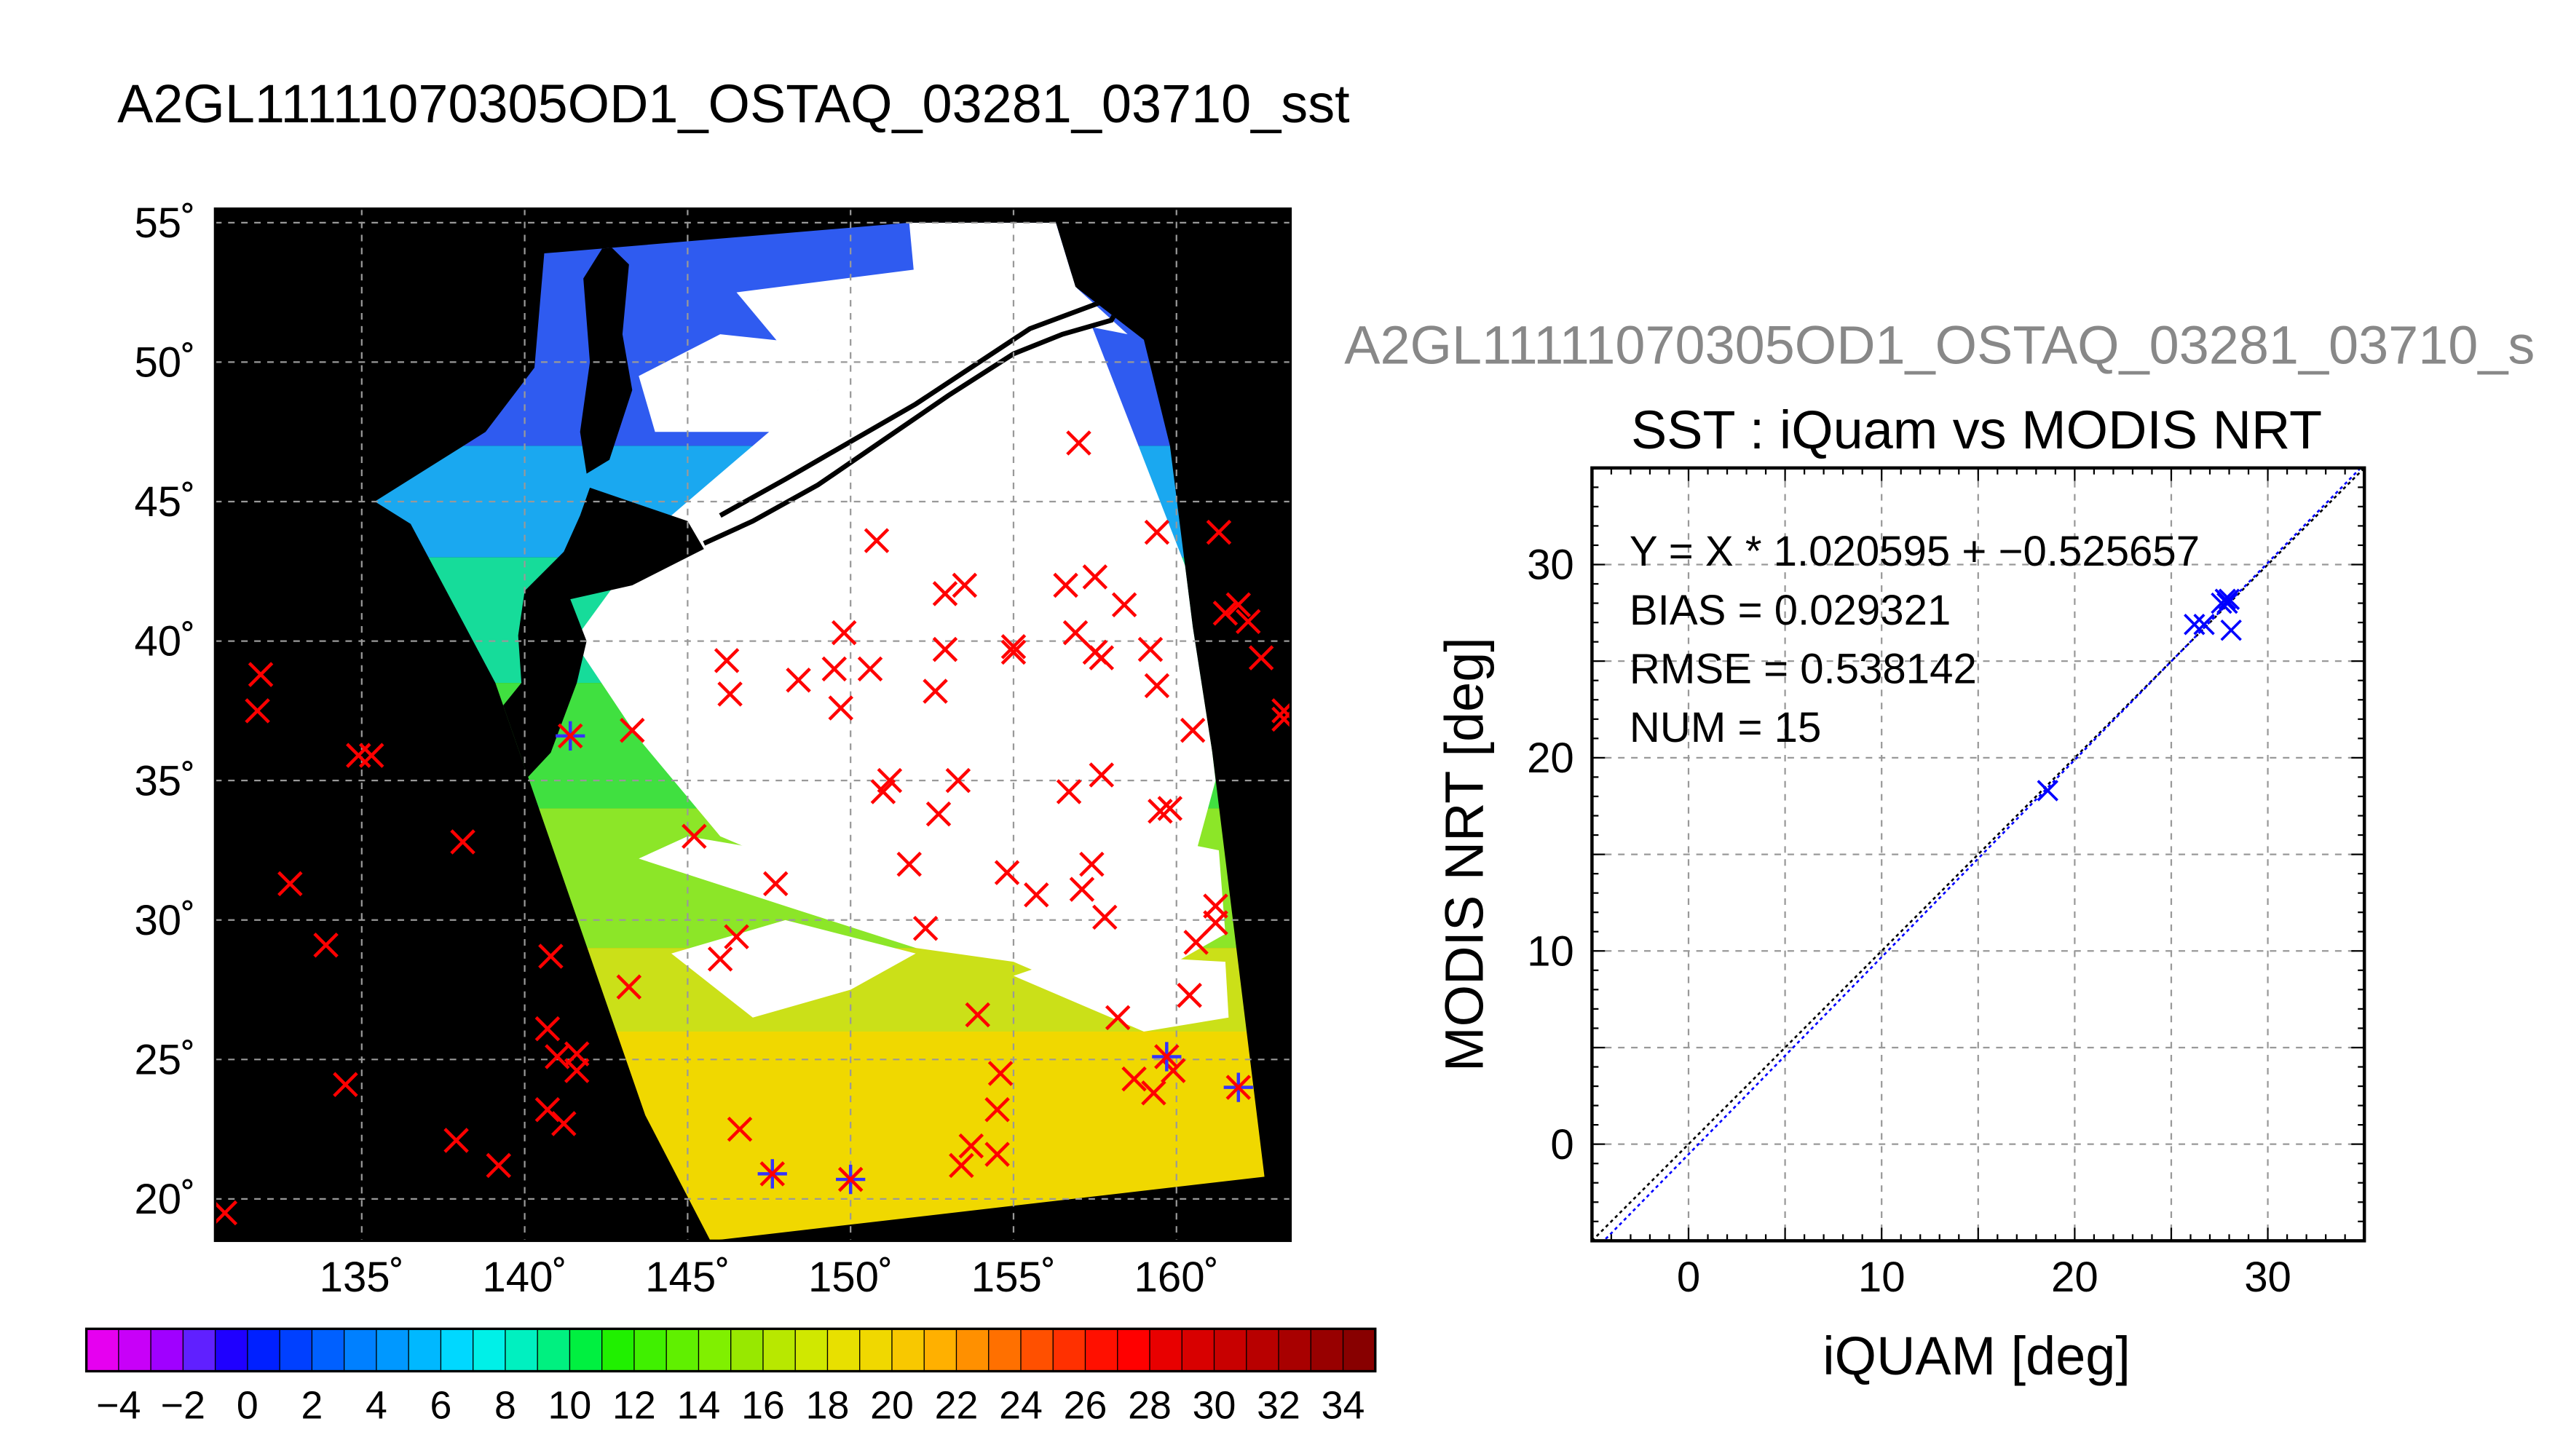  I want to click on map-x-axis: 135˚ 140˚ 145˚ 150˚ 155˚ 160˚, so click(769, 1277).